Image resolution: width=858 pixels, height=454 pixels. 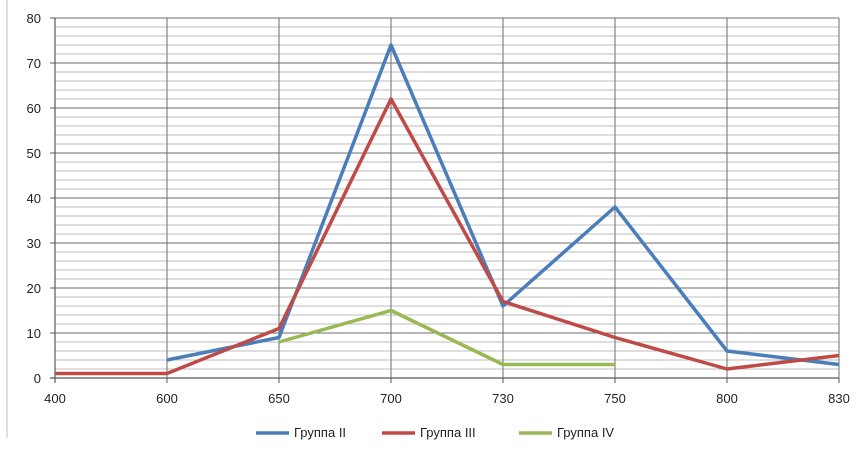 What do you see at coordinates (839, 398) in the screenshot?
I see `x-tick-label: 830` at bounding box center [839, 398].